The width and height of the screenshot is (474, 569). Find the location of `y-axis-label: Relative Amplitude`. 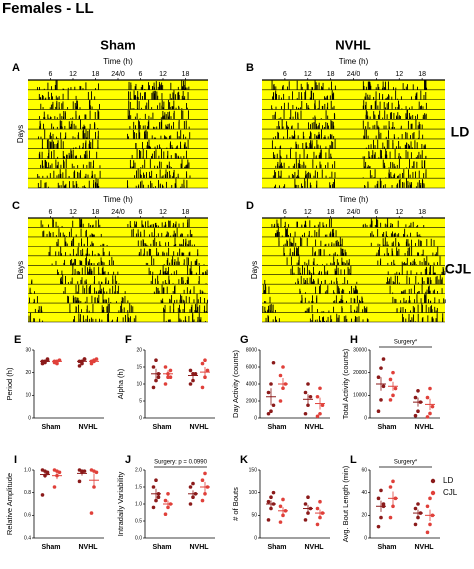

y-axis-label: Relative Amplitude is located at coordinates (9, 504).